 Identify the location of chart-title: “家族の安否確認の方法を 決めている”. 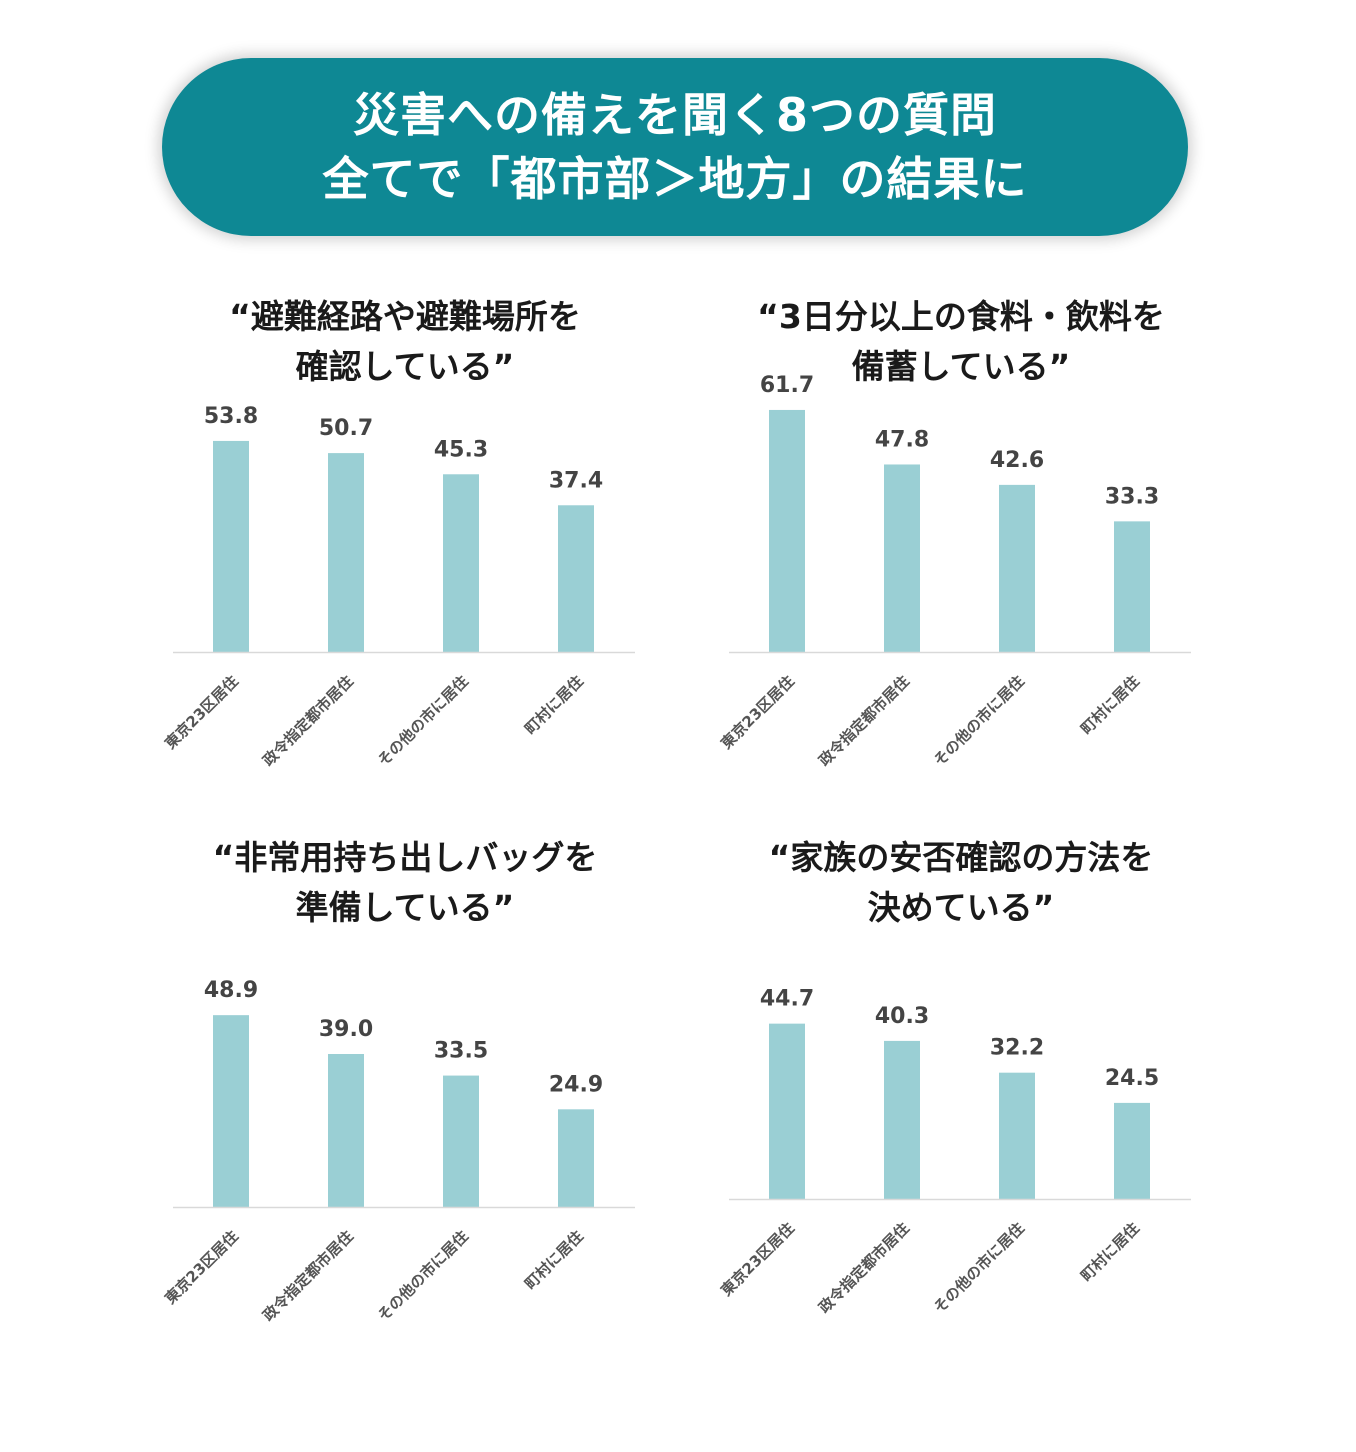
(961, 883).